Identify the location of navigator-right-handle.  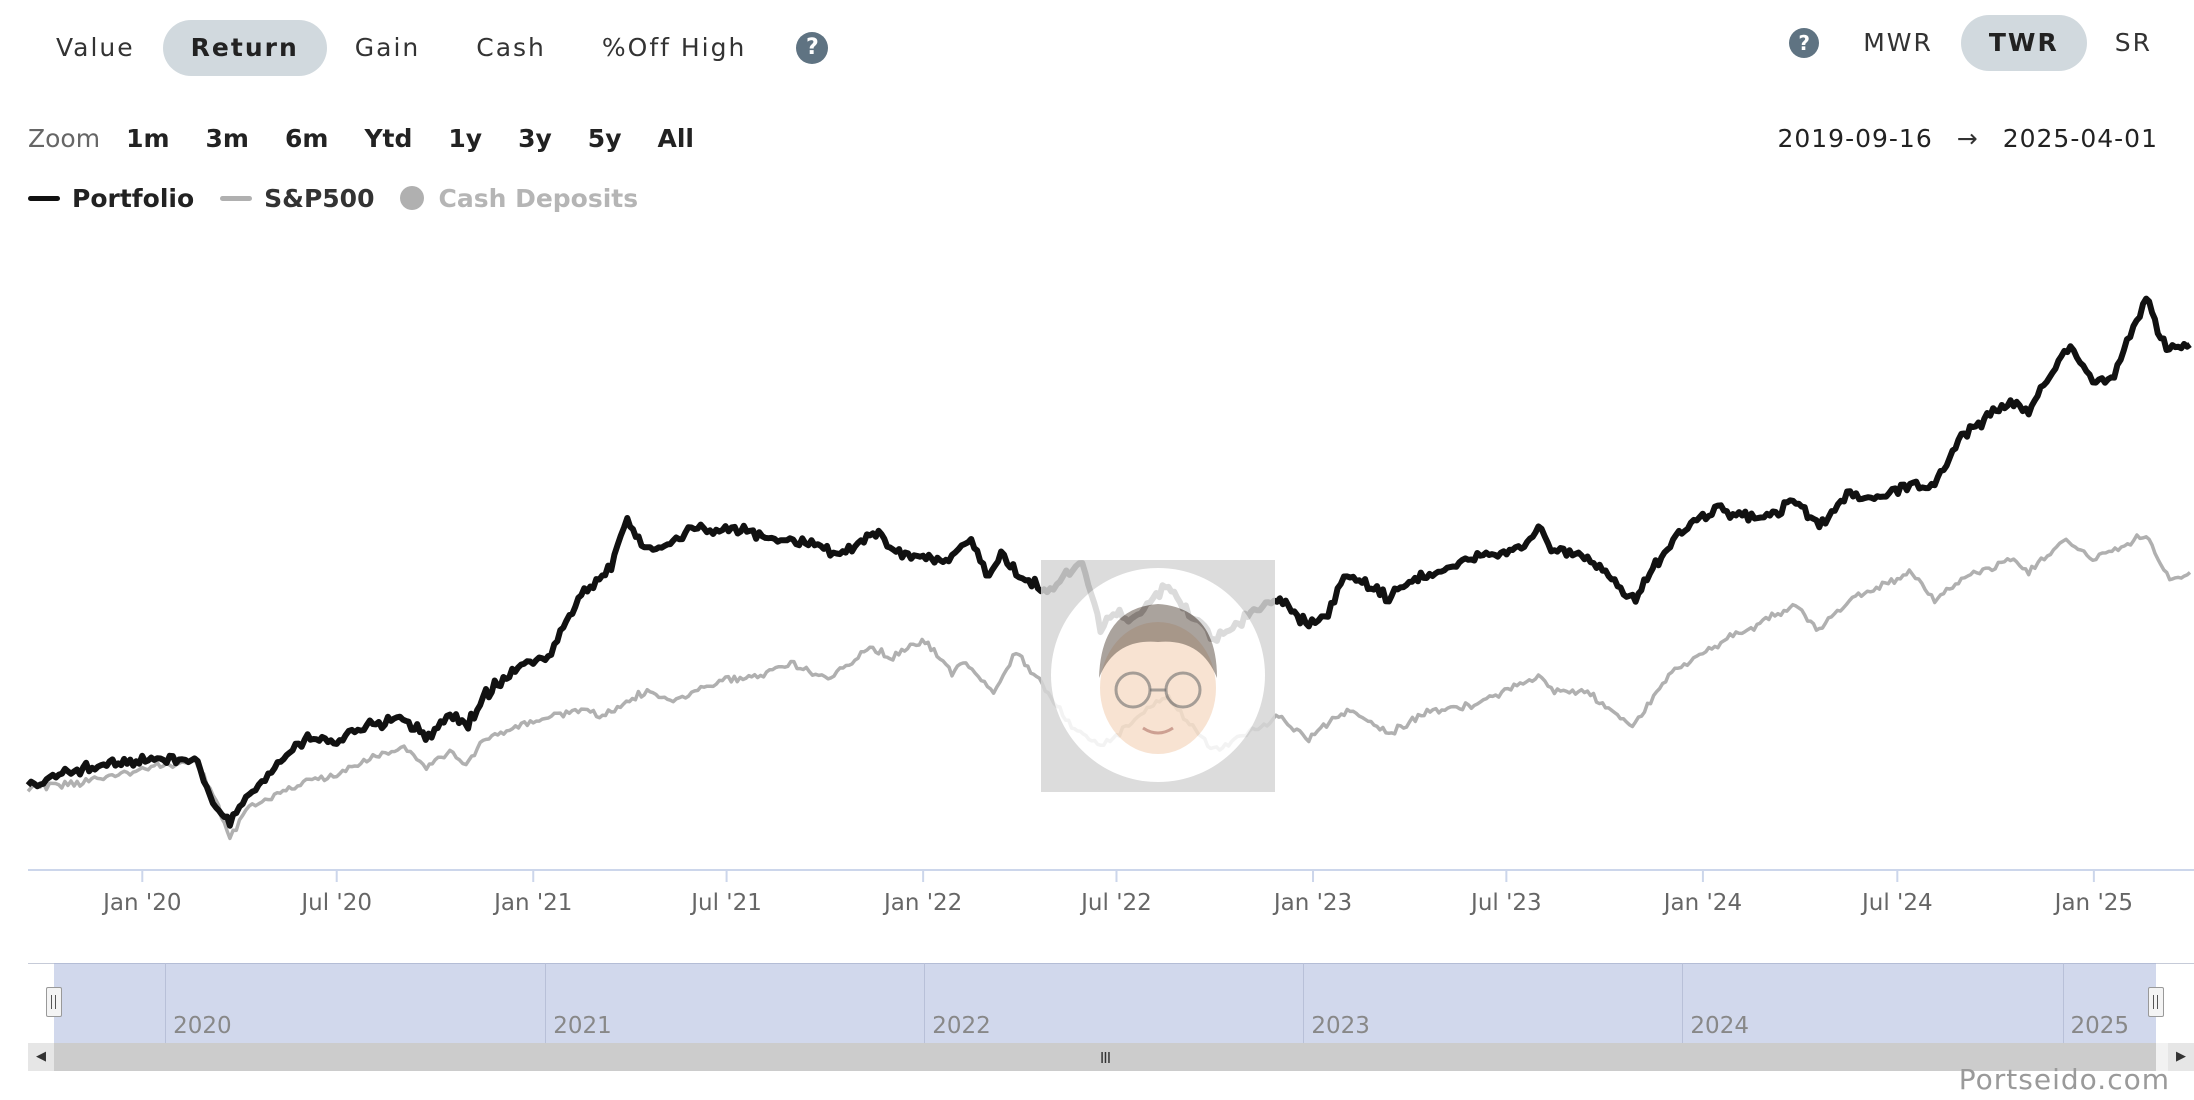
(2156, 1002).